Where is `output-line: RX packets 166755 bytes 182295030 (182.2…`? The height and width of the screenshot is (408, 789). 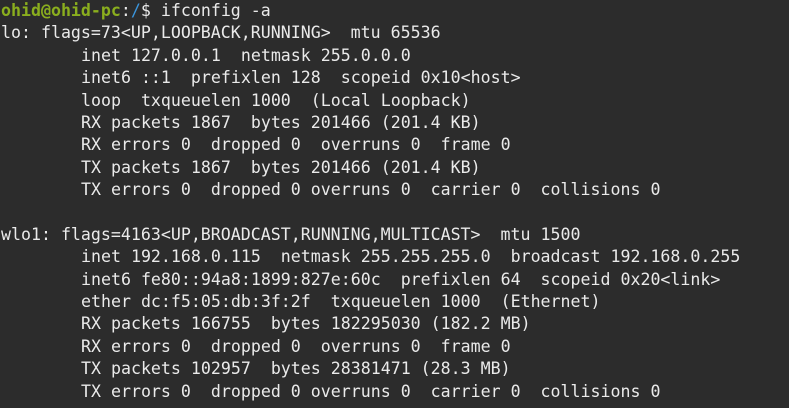
output-line: RX packets 166755 bytes 182295030 (182.2… is located at coordinates (306, 324).